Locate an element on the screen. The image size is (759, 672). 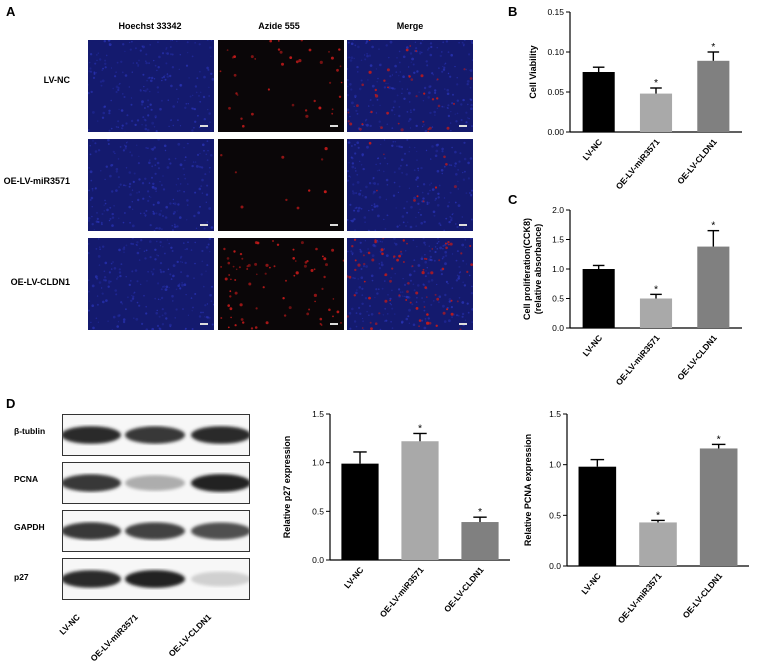
y-tick-label: 2.0 is located at coordinates (558, 210).